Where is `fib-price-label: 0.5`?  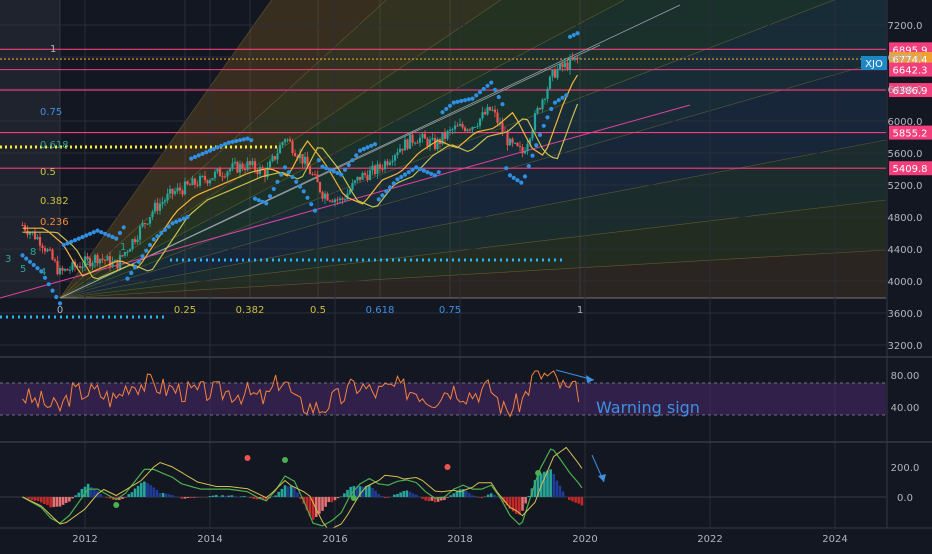
fib-price-label: 0.5 is located at coordinates (48, 172).